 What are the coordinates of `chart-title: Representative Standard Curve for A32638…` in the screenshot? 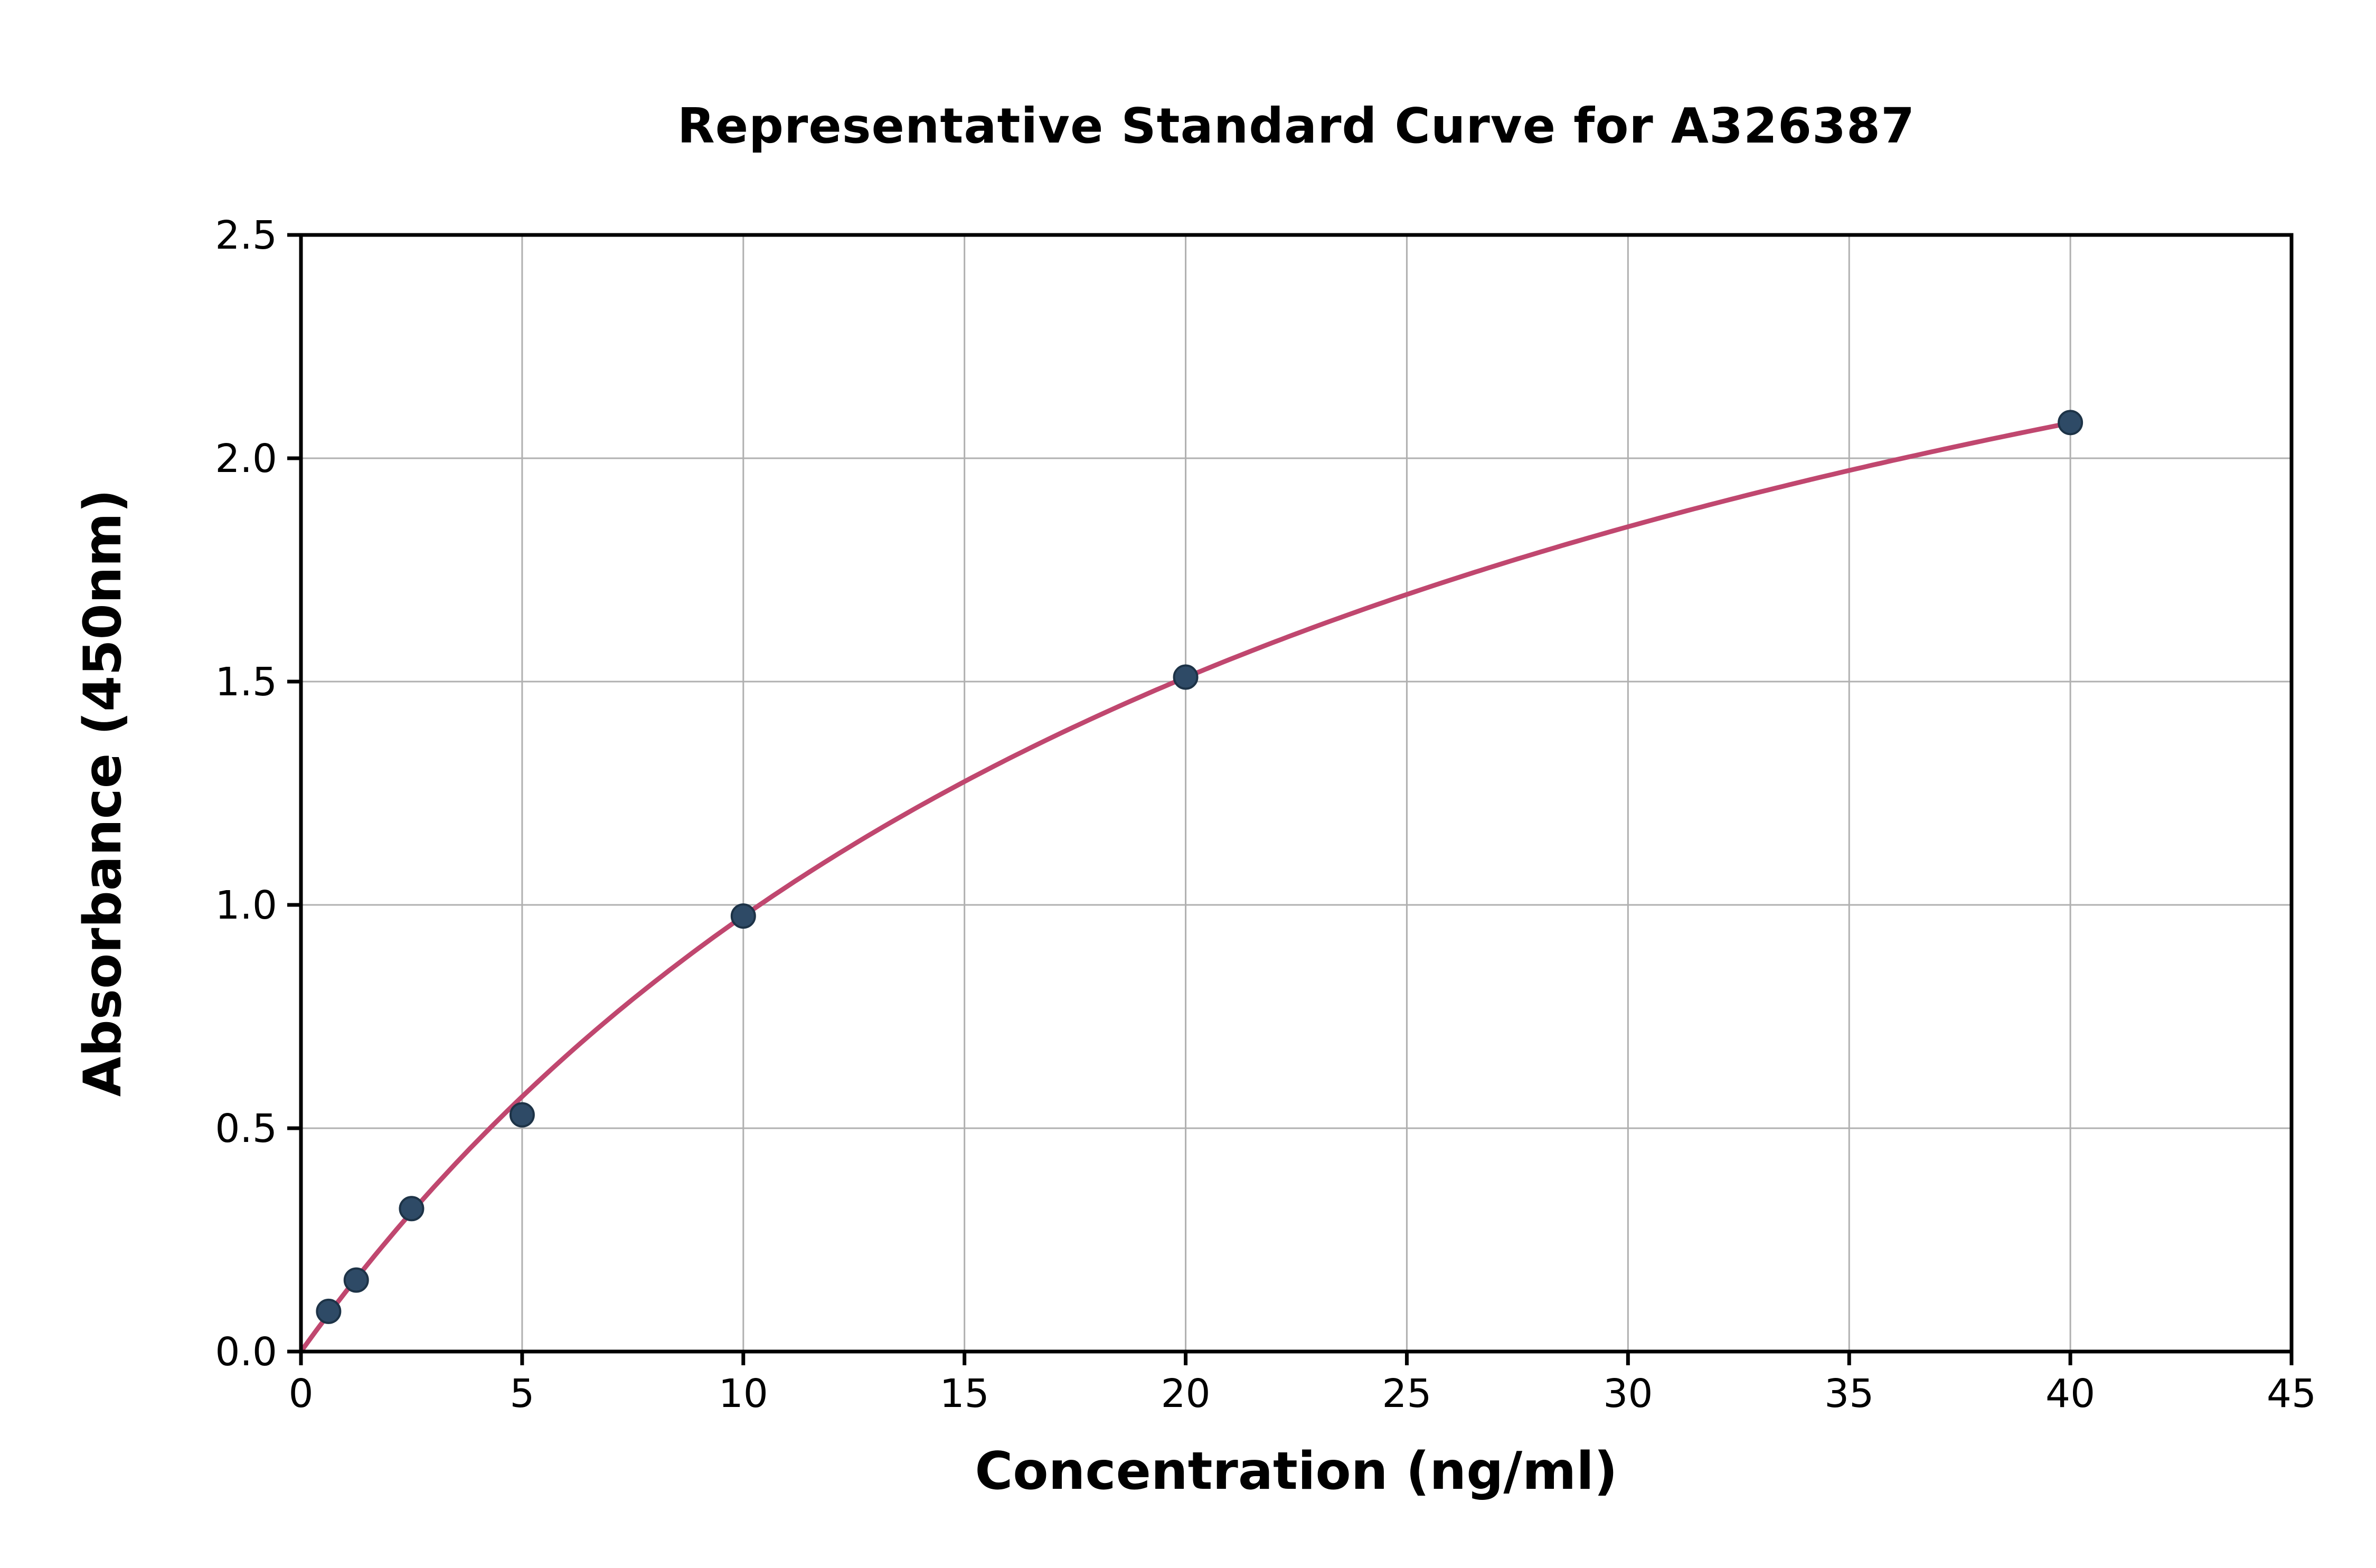 It's located at (1297, 126).